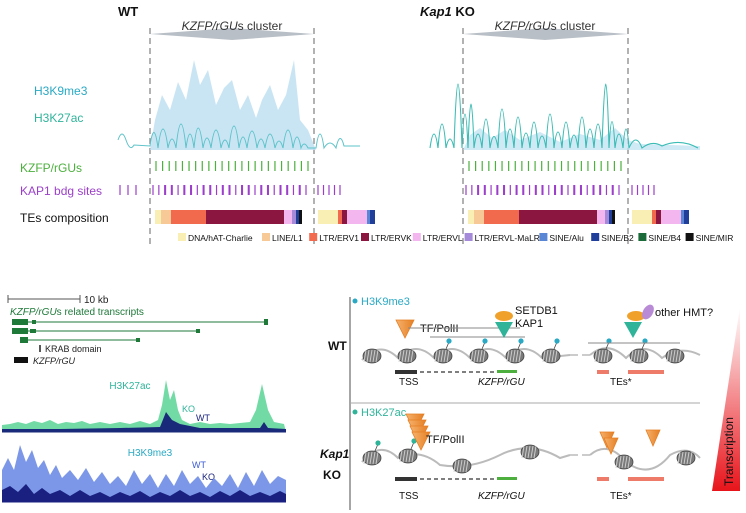 The image size is (746, 513). I want to click on b-wt-label: WT, so click(203, 418).